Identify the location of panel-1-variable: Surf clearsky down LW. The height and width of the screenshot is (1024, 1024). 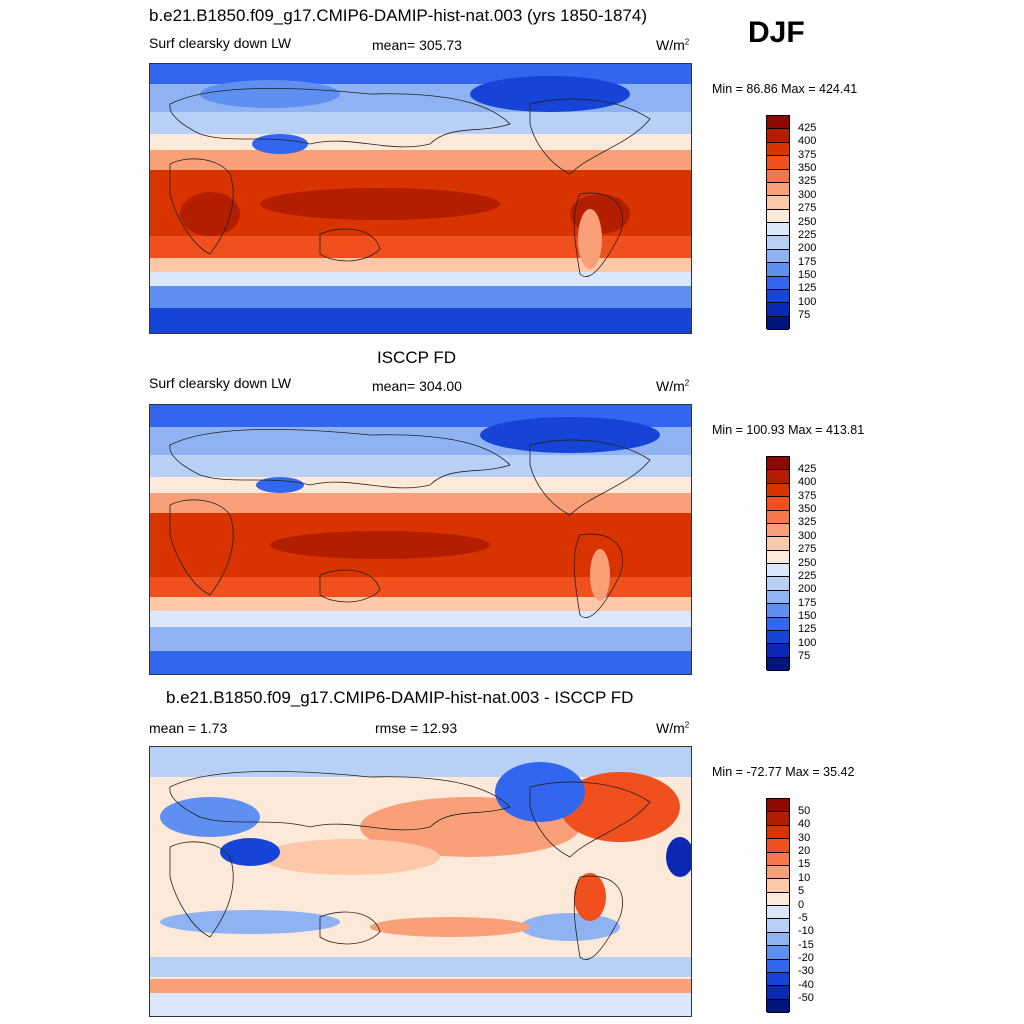
(220, 43).